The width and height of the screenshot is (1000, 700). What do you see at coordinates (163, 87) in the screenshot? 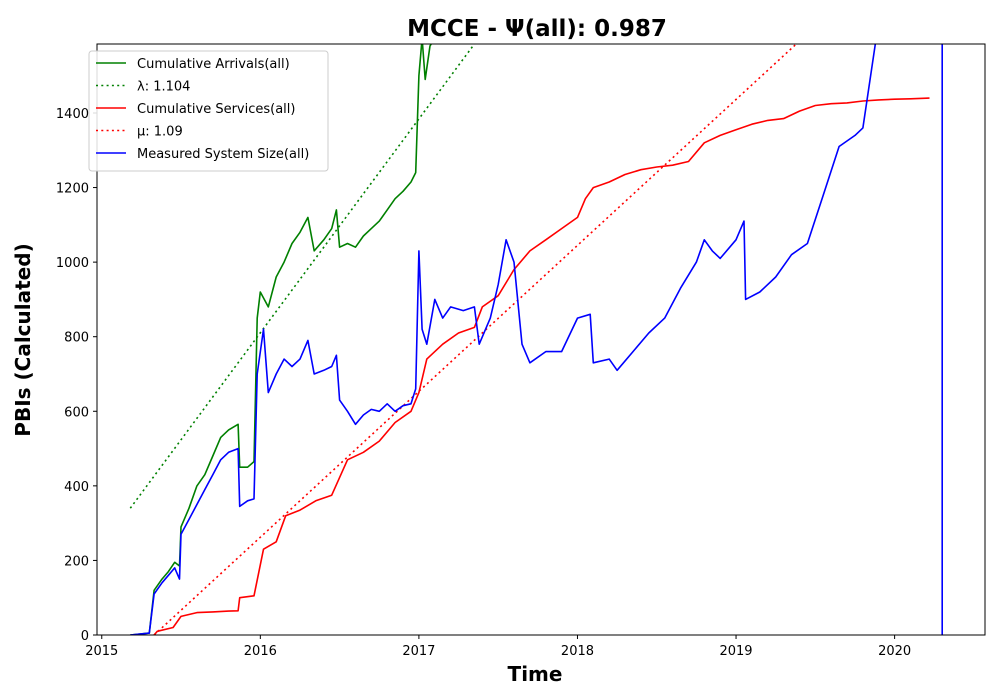
I see `legend-label: λ: 1.104` at bounding box center [163, 87].